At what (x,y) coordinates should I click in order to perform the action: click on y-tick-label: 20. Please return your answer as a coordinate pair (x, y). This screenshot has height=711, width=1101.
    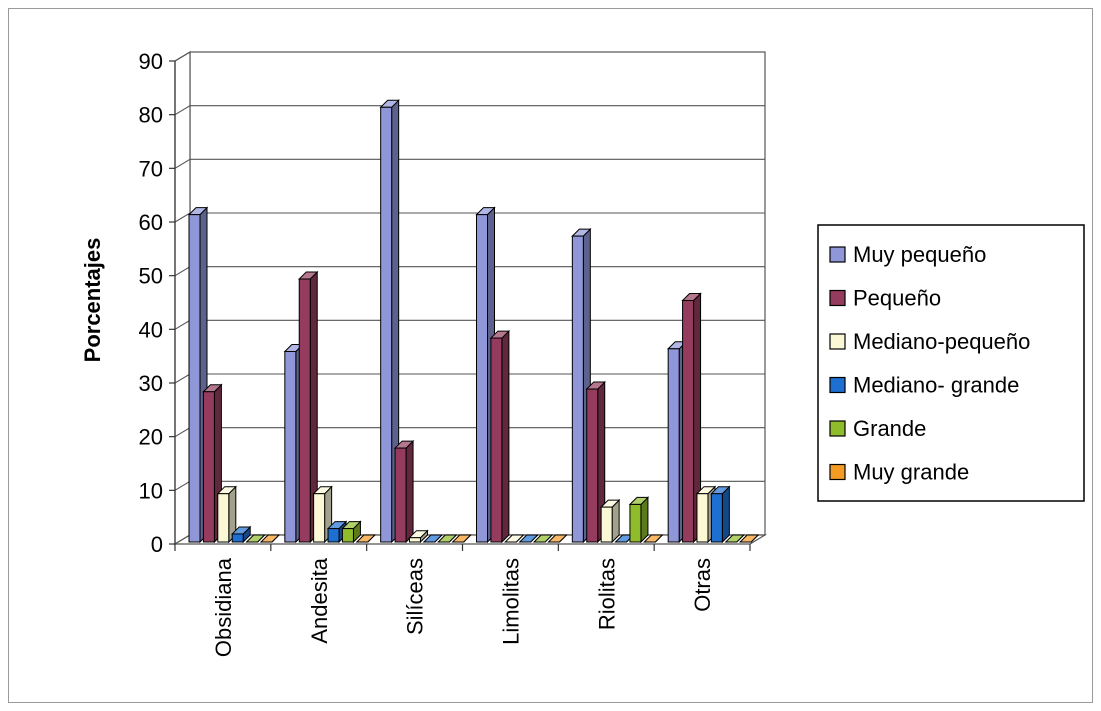
    Looking at the image, I should click on (151, 437).